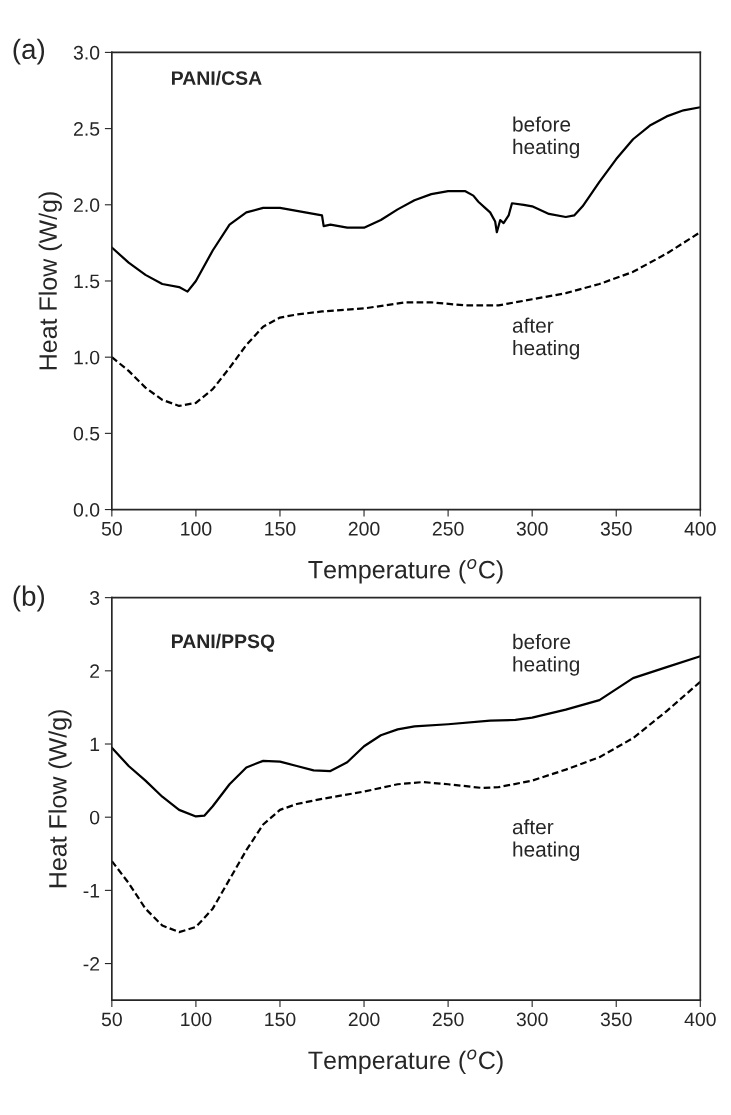 Image resolution: width=731 pixels, height=1115 pixels. What do you see at coordinates (29, 51) in the screenshot?
I see `text: (a)` at bounding box center [29, 51].